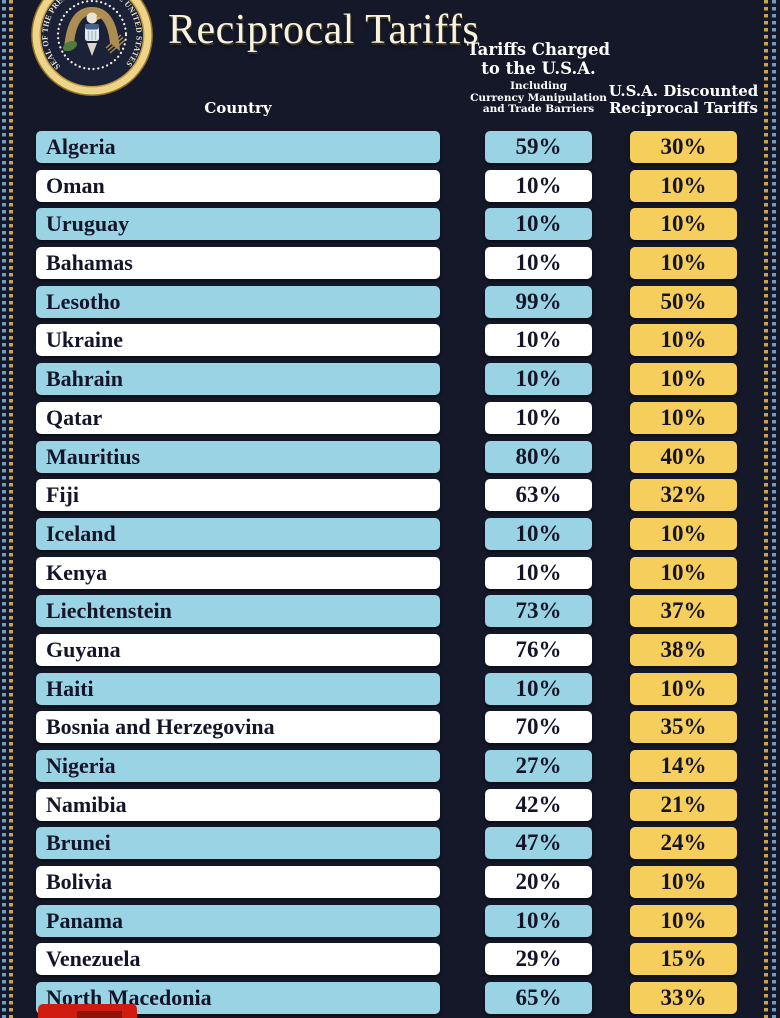 The image size is (780, 1018). I want to click on table-row: Algeria 59% 30%, so click(386, 147).